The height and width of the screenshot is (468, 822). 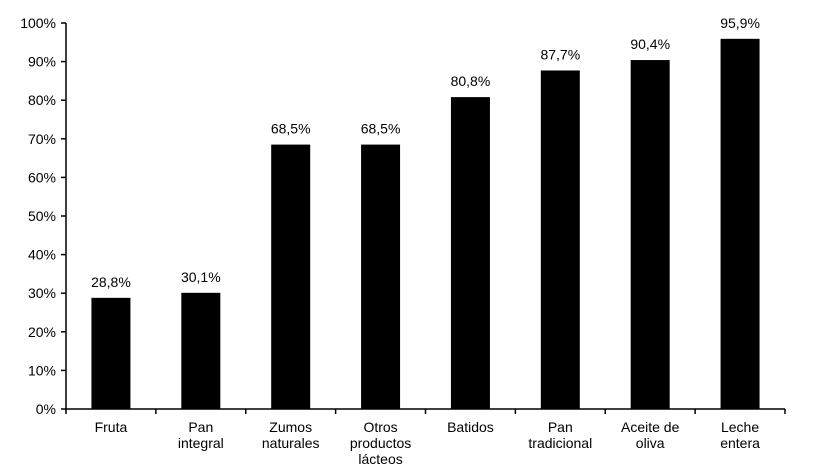 What do you see at coordinates (42, 370) in the screenshot?
I see `y-tick-label: 10%` at bounding box center [42, 370].